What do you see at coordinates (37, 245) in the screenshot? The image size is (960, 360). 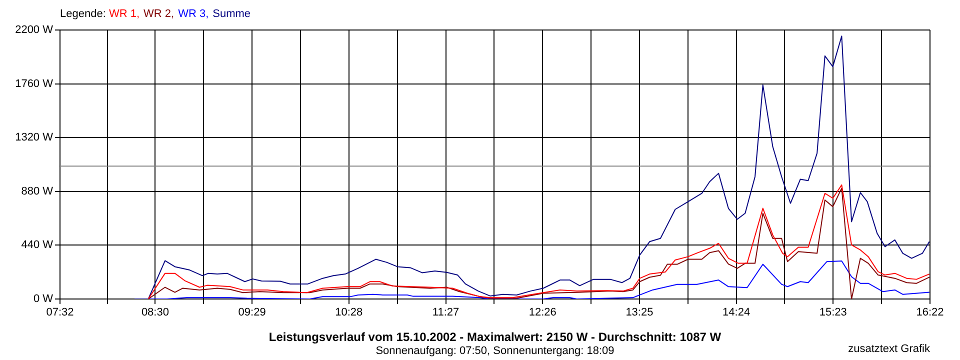 I see `y-tick-label: 440 W` at bounding box center [37, 245].